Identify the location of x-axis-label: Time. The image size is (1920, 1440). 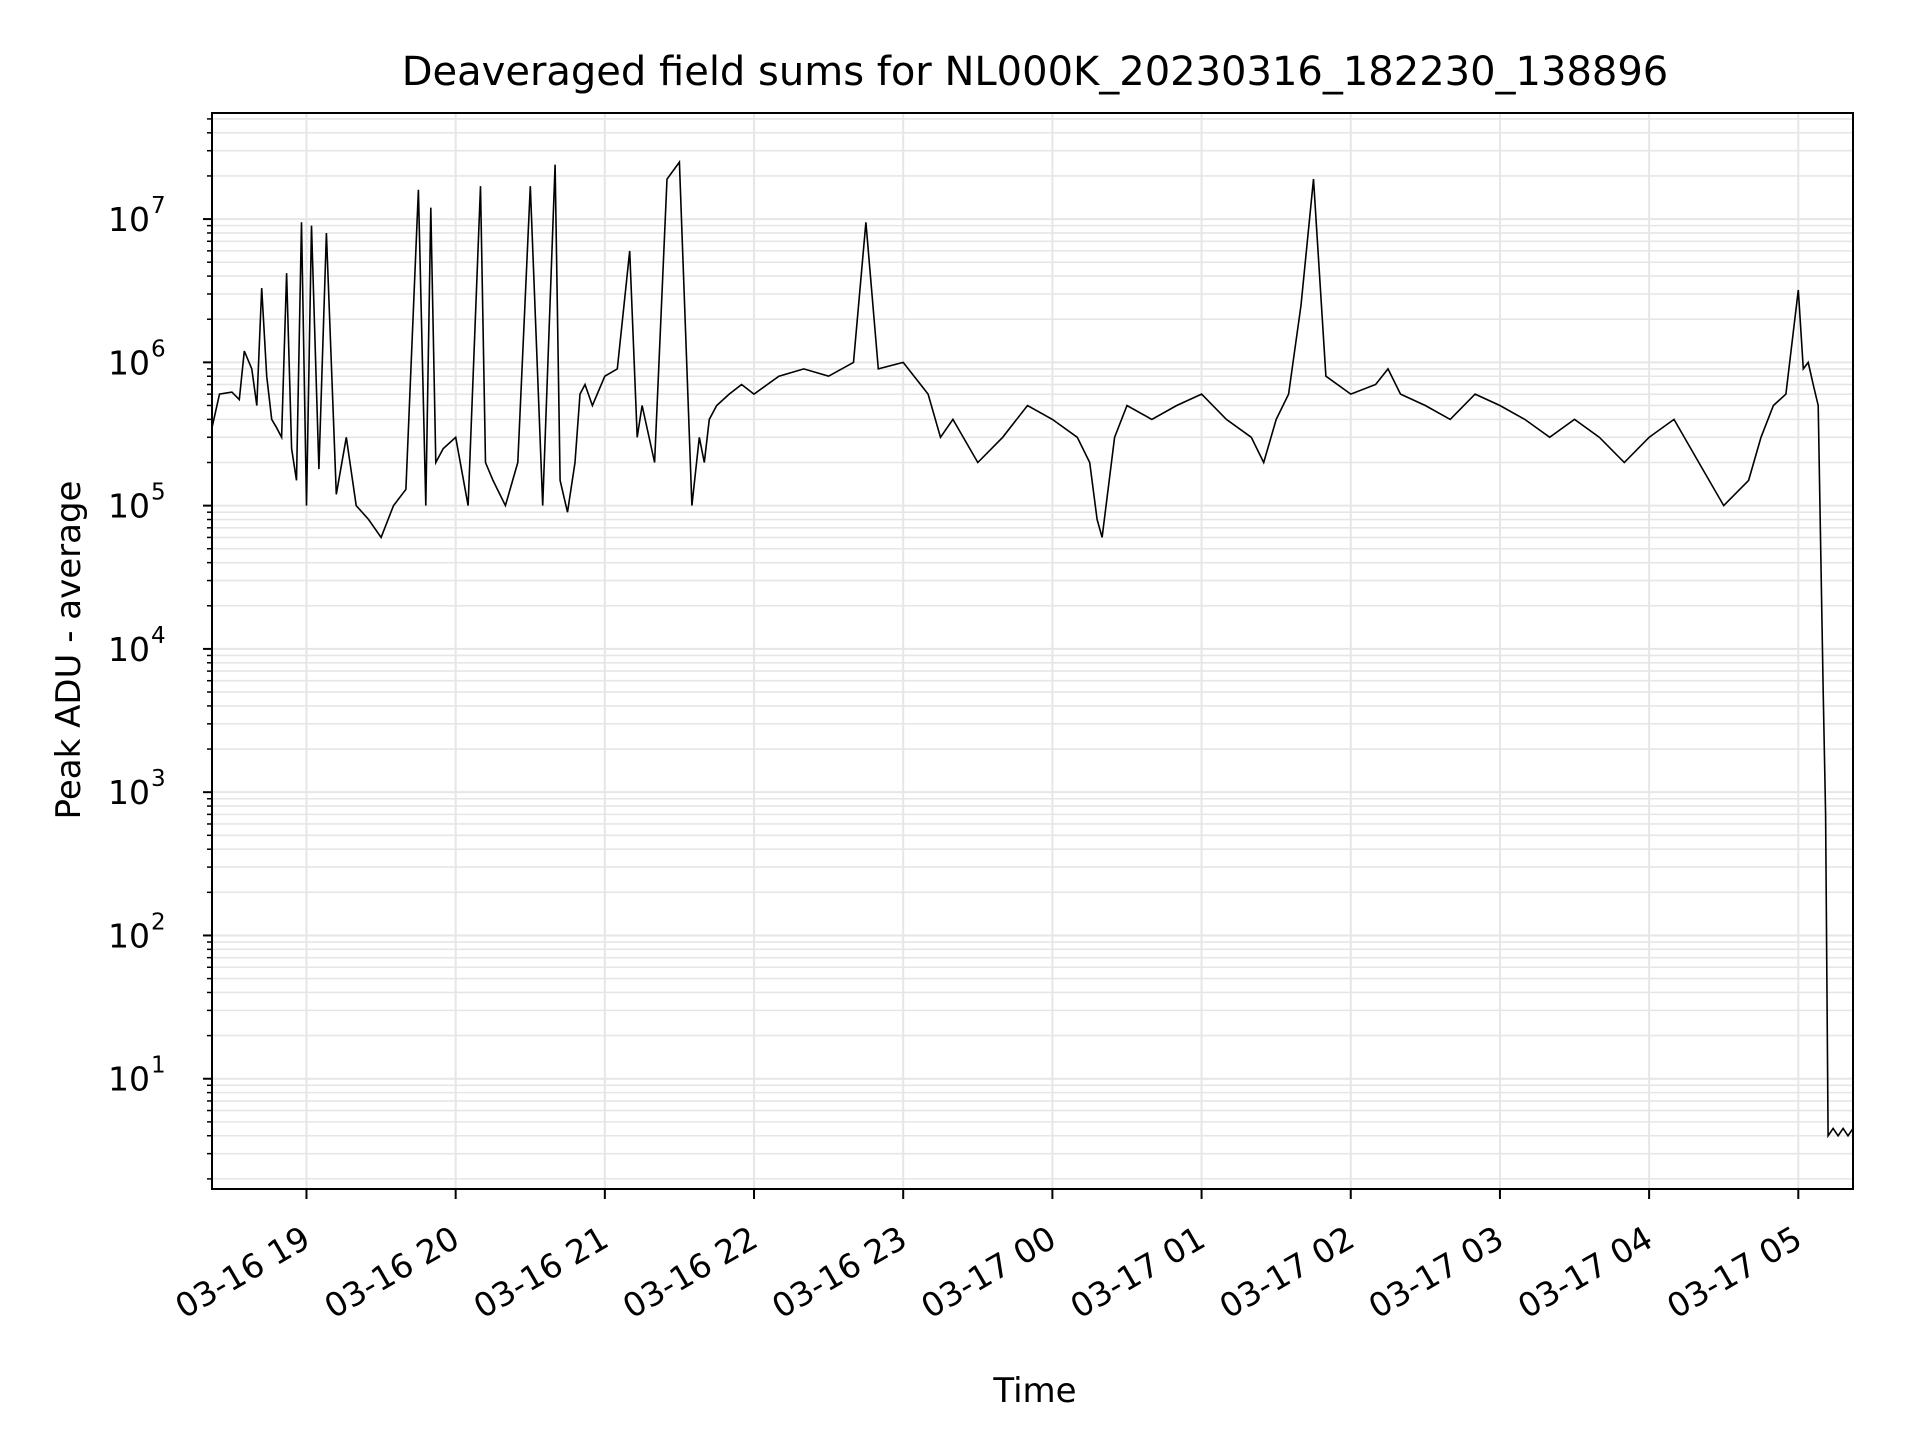
(1034, 1391).